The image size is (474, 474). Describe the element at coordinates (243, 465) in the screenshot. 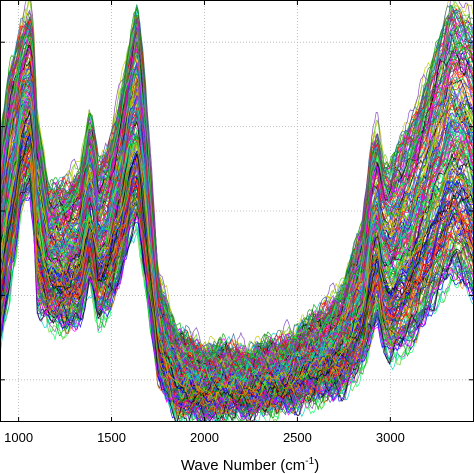

I see `x-axis-label-text: Wave Number (cm` at that location.